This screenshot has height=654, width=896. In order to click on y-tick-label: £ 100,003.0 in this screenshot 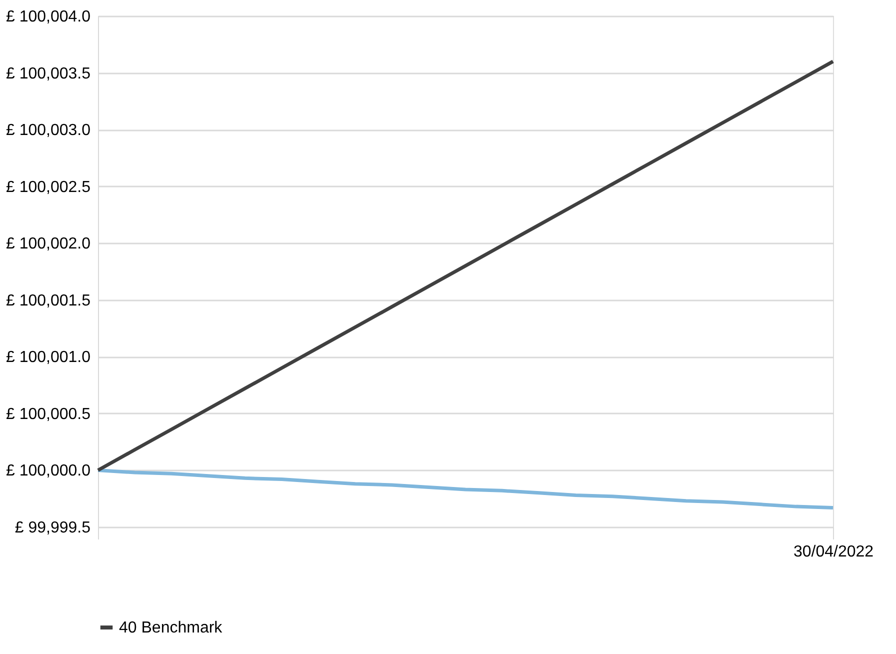, I will do `click(48, 131)`.